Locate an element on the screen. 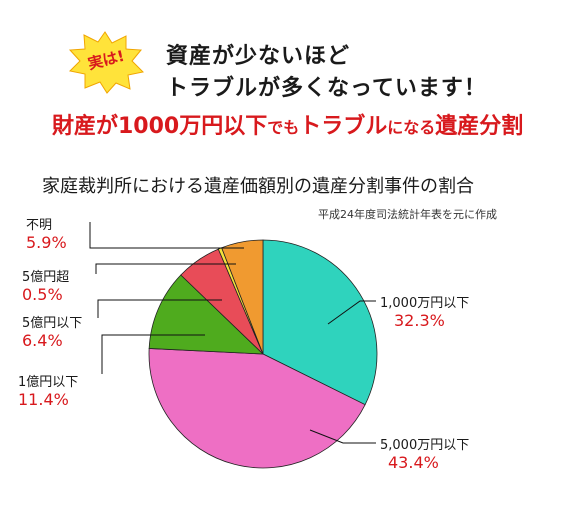 This screenshot has height=528, width=580. headline-line-2: トラブルが多くなっています！ is located at coordinates (326, 88).